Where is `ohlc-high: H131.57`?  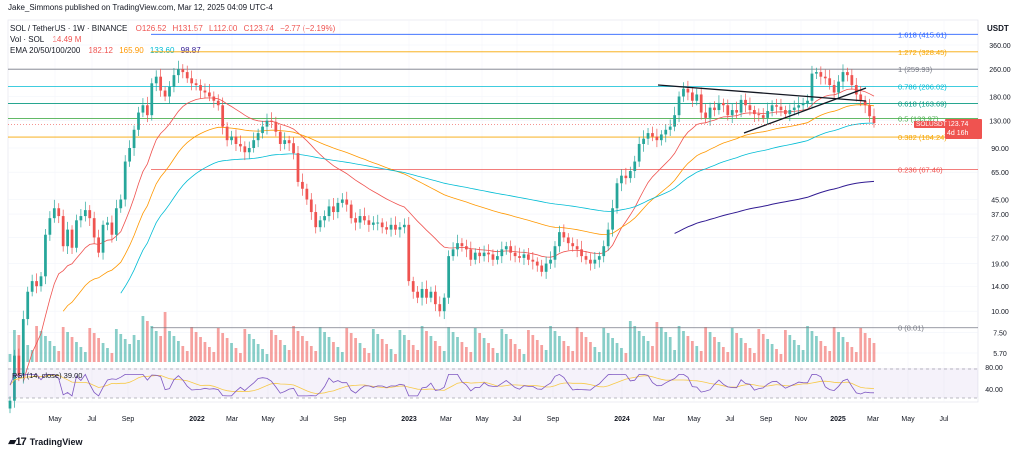 ohlc-high: H131.57 is located at coordinates (187, 28).